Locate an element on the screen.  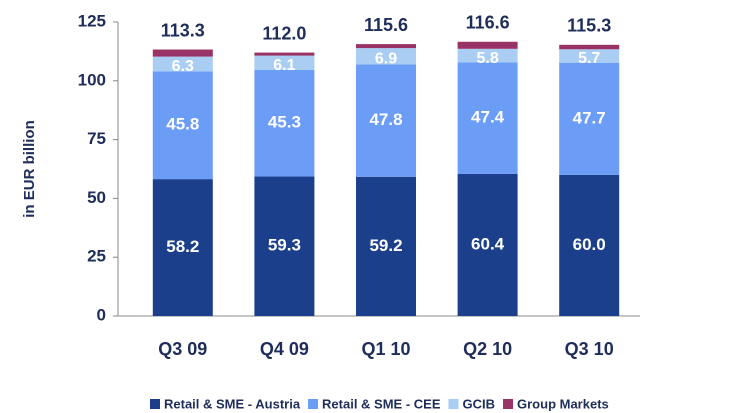
x-tick-label: Q3 10 is located at coordinates (589, 349).